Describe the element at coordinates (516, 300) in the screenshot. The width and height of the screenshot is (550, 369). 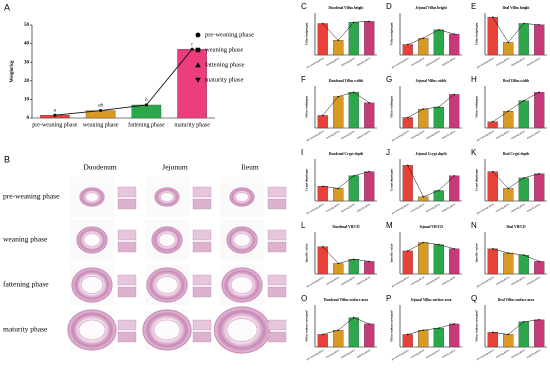
I see `chart-title: Ileal Villus surface area` at that location.